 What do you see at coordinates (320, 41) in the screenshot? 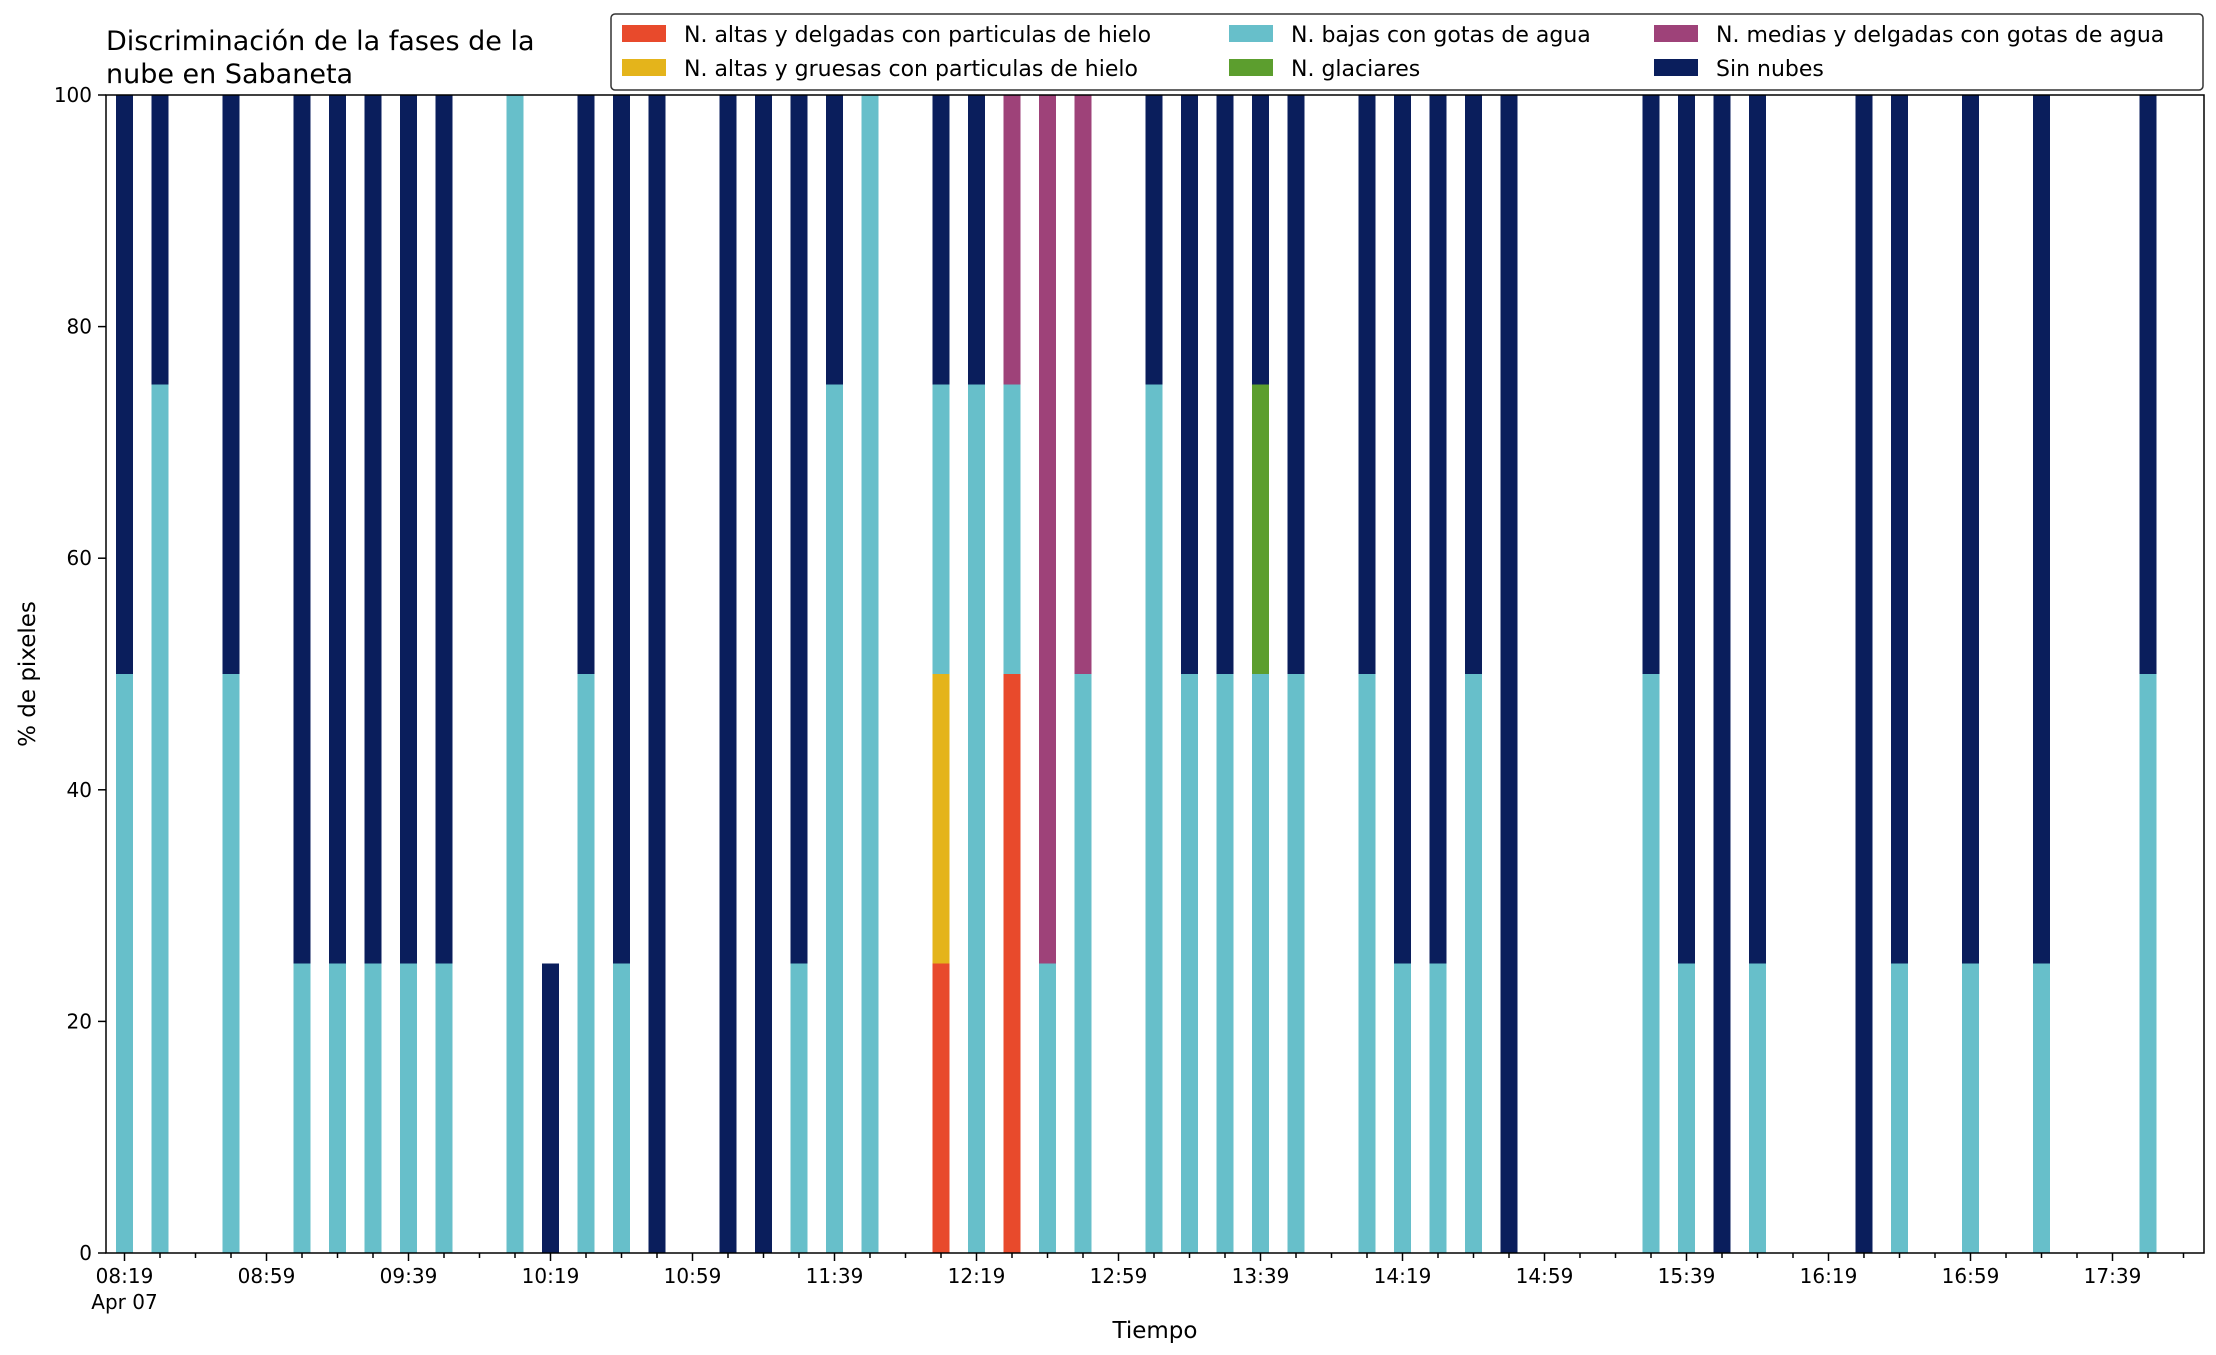
I see `chart-title-line-1: Discriminación de la fases de la` at bounding box center [320, 41].